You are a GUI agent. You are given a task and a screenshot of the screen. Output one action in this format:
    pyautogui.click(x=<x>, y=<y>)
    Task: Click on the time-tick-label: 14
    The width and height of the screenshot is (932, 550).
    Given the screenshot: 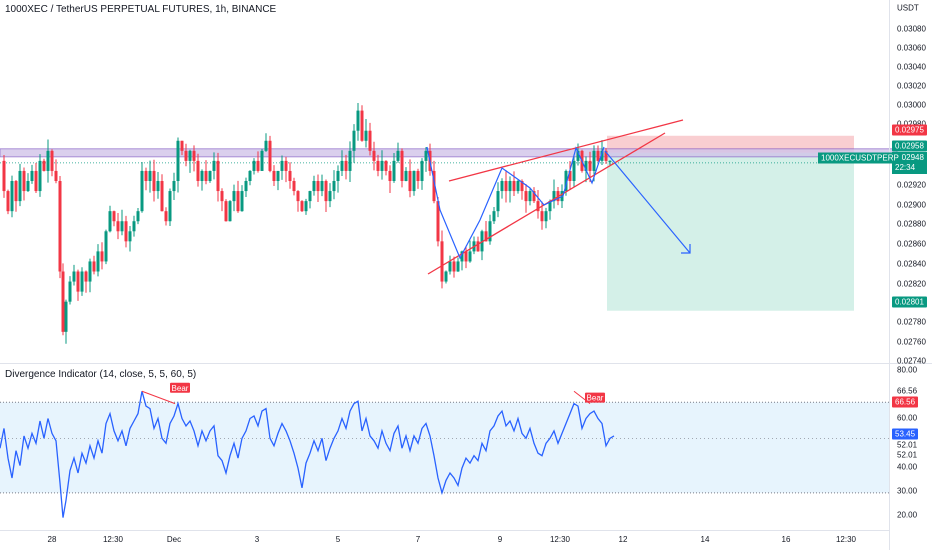 What is the action you would take?
    pyautogui.click(x=705, y=539)
    